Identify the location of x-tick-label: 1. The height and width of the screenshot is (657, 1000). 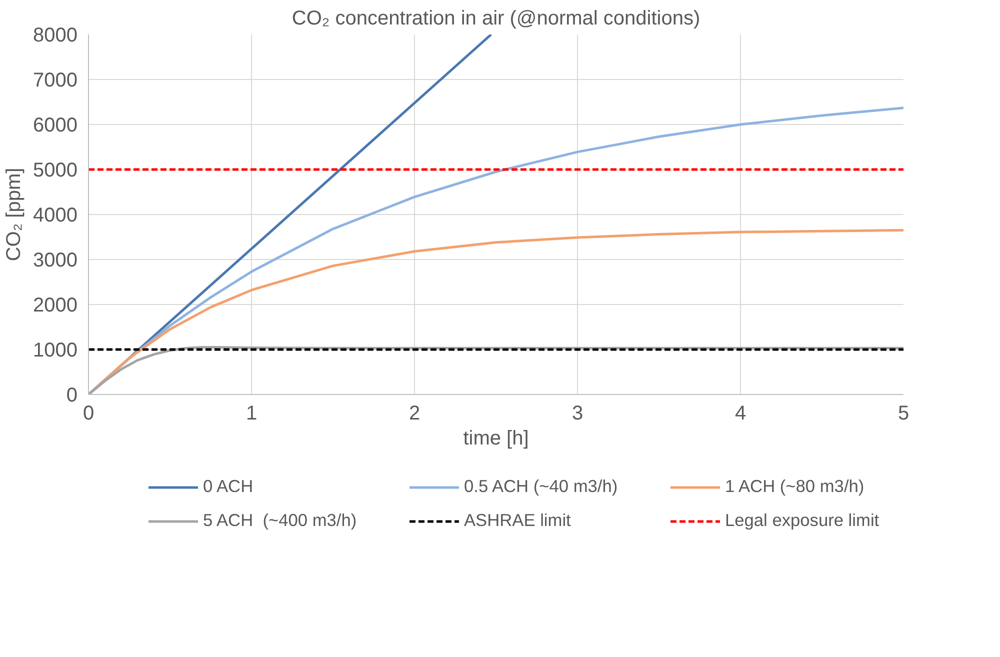
(252, 413).